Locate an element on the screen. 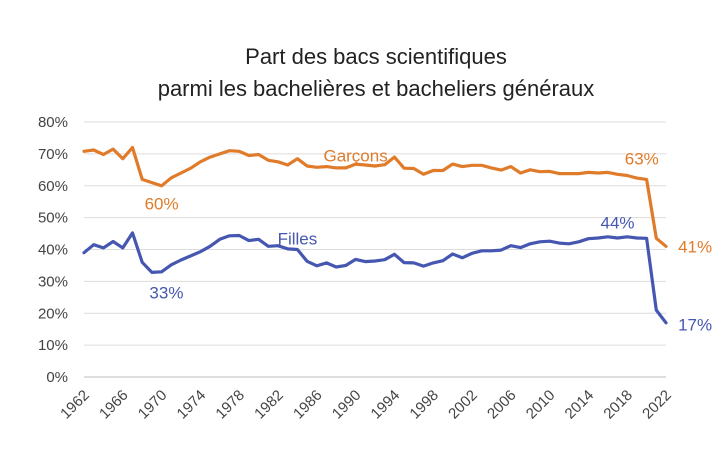 This screenshot has width=716, height=460. x-tick-label: 2010 is located at coordinates (541, 405).